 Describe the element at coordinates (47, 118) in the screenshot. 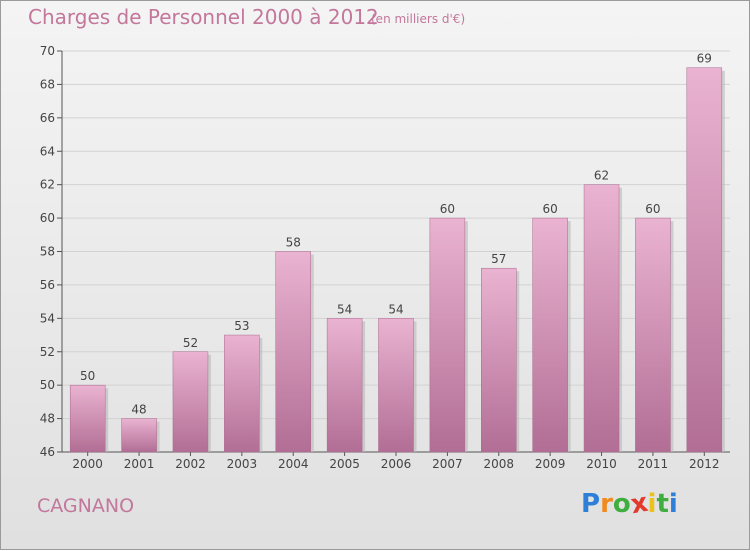

I see `y-tick-label: 66` at that location.